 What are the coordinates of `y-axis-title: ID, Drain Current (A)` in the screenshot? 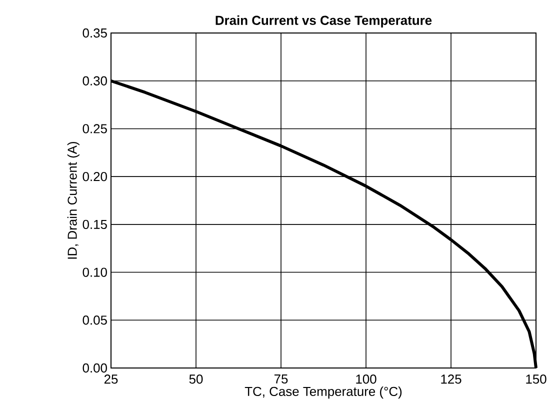 It's located at (73, 200).